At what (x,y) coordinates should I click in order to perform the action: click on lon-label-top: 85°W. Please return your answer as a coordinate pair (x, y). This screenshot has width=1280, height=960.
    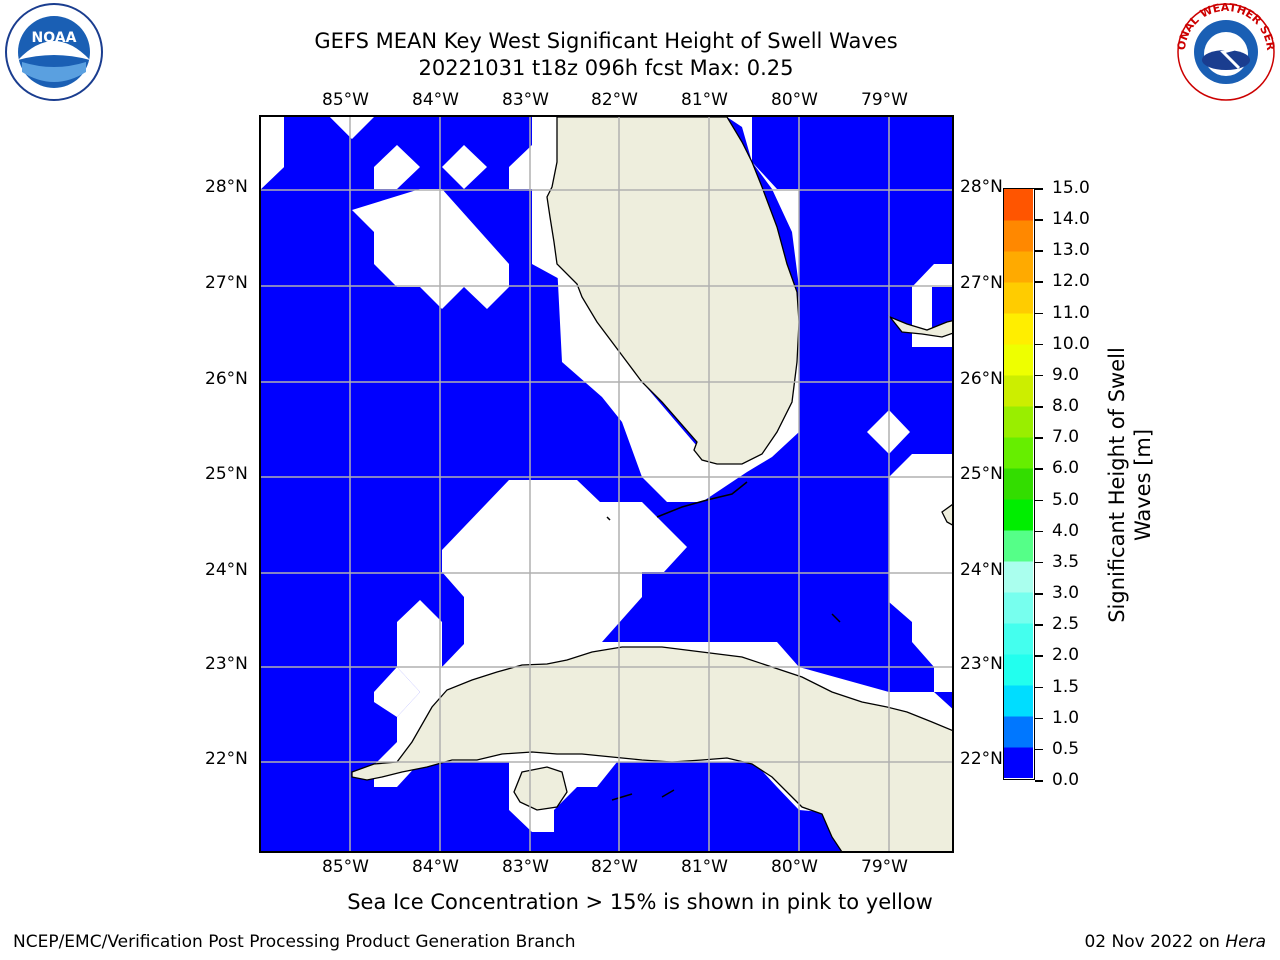
    Looking at the image, I should click on (345, 100).